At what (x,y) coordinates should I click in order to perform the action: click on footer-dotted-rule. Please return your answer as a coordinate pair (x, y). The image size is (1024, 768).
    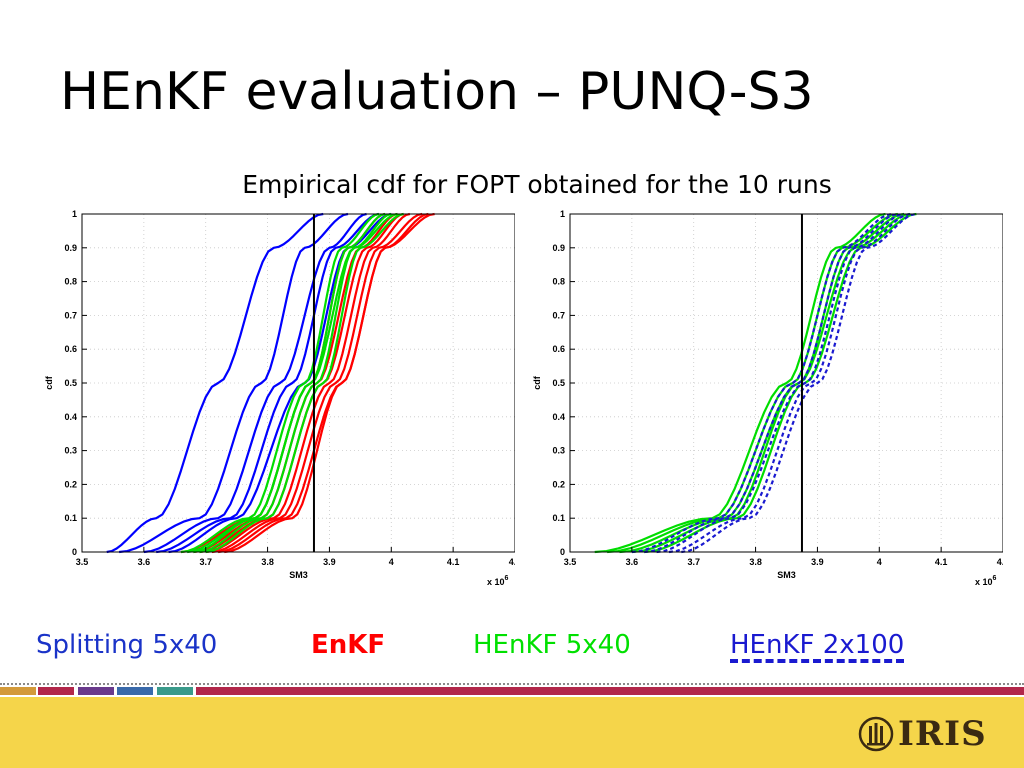
    Looking at the image, I should click on (512, 684).